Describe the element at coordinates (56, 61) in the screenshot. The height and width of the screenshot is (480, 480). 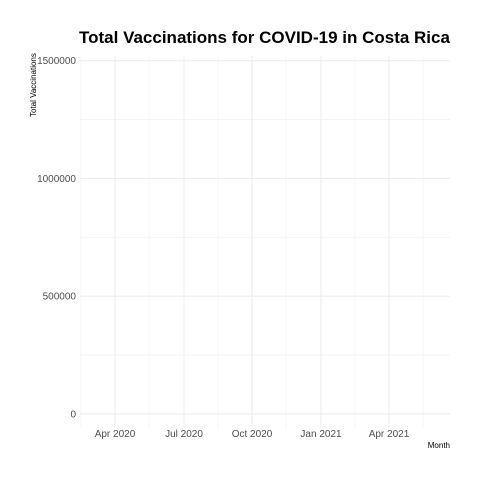
I see `y-tick-label: 1500000` at that location.